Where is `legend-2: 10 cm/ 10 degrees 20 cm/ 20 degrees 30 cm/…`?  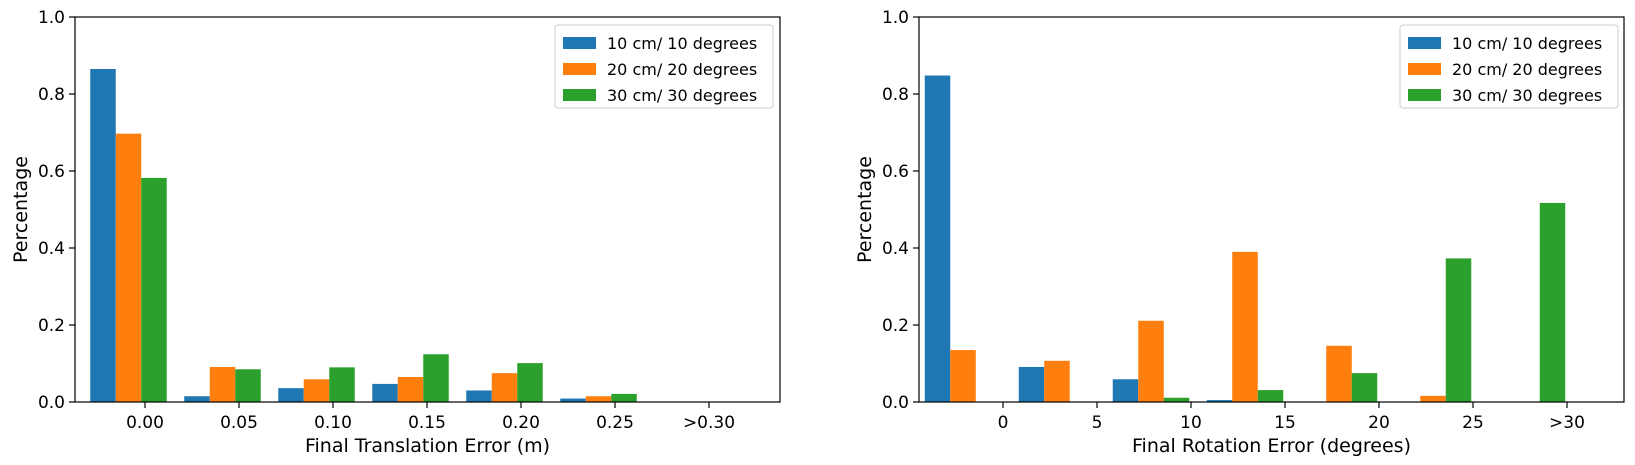
legend-2: 10 cm/ 10 degrees 20 cm/ 20 degrees 30 cm/… is located at coordinates (1509, 66).